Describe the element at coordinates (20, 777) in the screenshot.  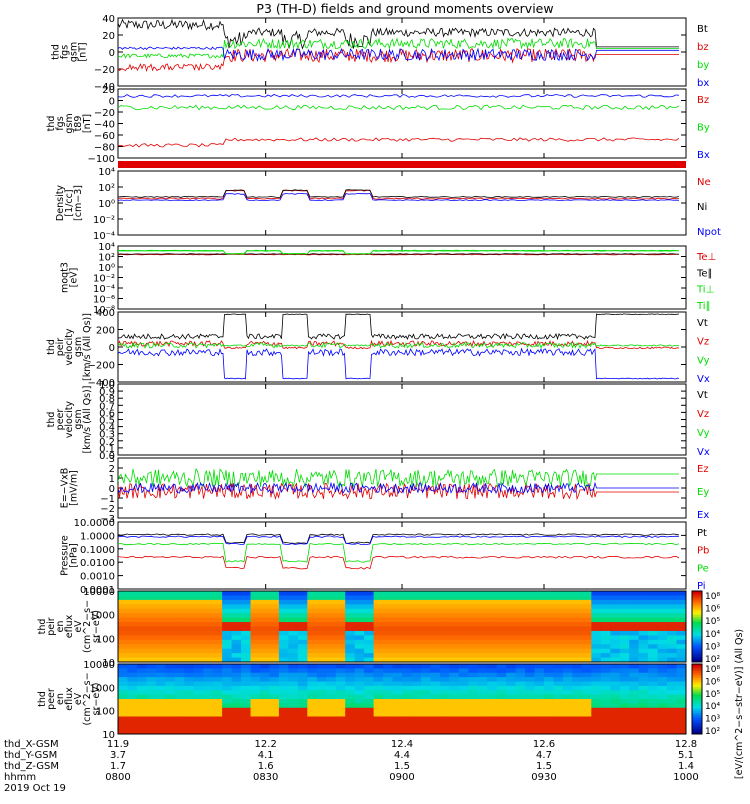
I see `x-row-label: hhmm` at that location.